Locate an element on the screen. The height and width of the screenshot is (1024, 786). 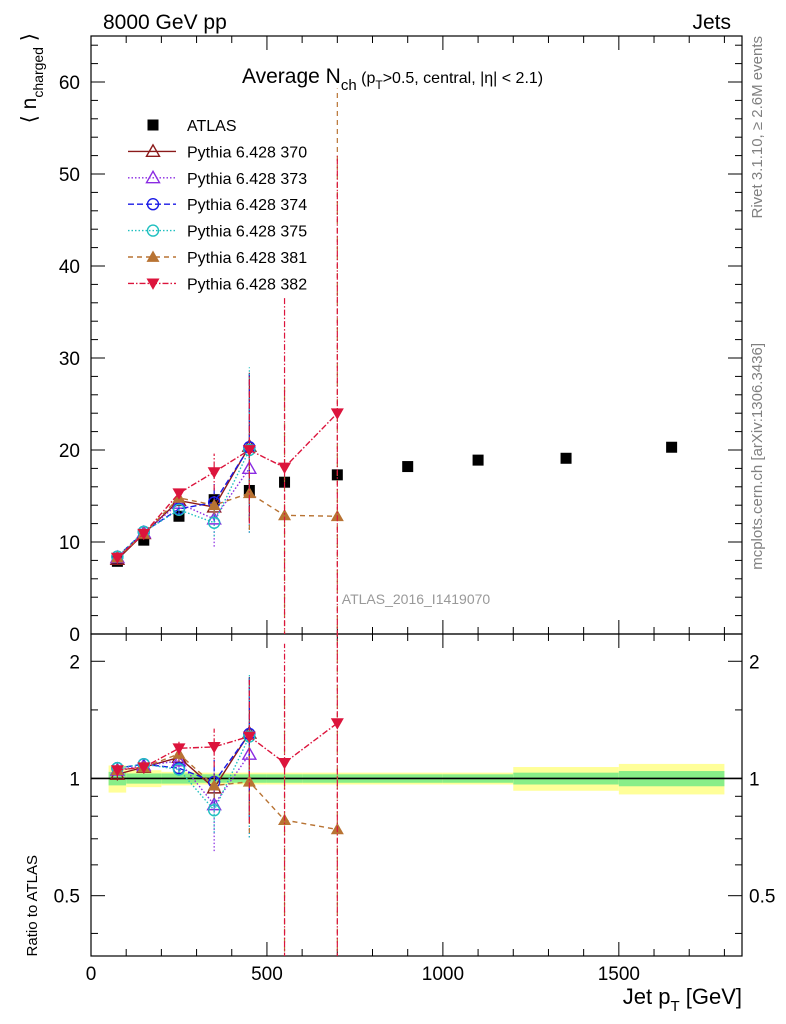
ylabel-main: ⟨ n is located at coordinates (29, 111).